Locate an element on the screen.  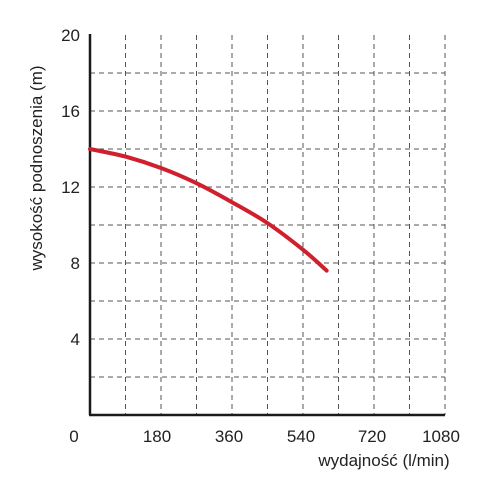
origin-tick-label: 0 is located at coordinates (73, 436).